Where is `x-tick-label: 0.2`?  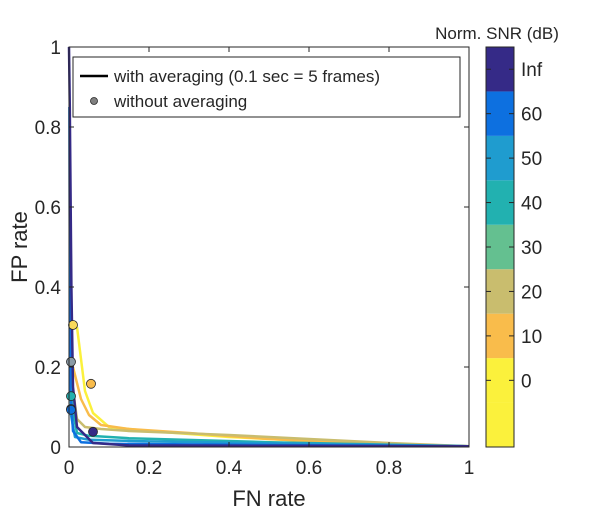
x-tick-label: 0.2 is located at coordinates (149, 468).